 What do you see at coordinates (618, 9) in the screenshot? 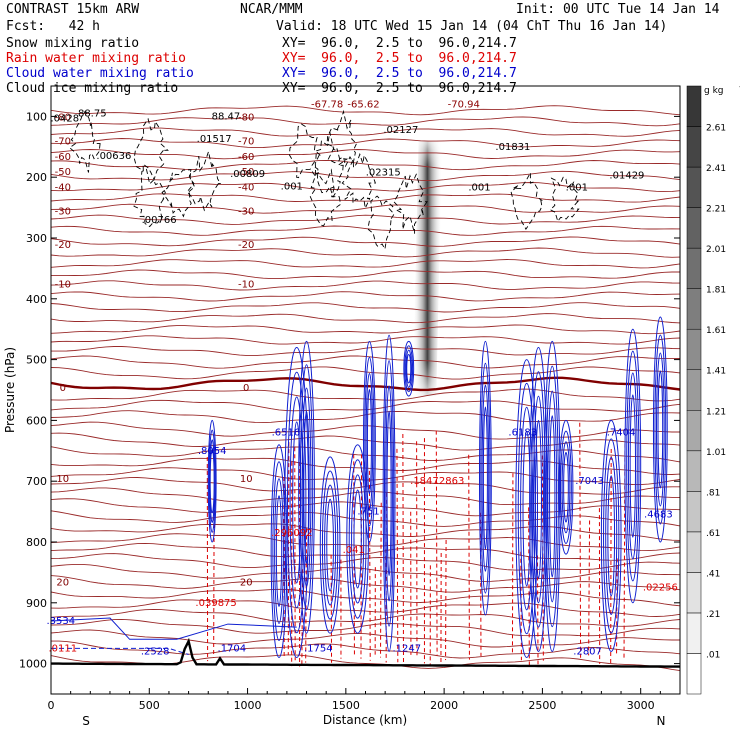
I see `init-time: Init: 00 UTC Tue 14 Jan 14` at bounding box center [618, 9].